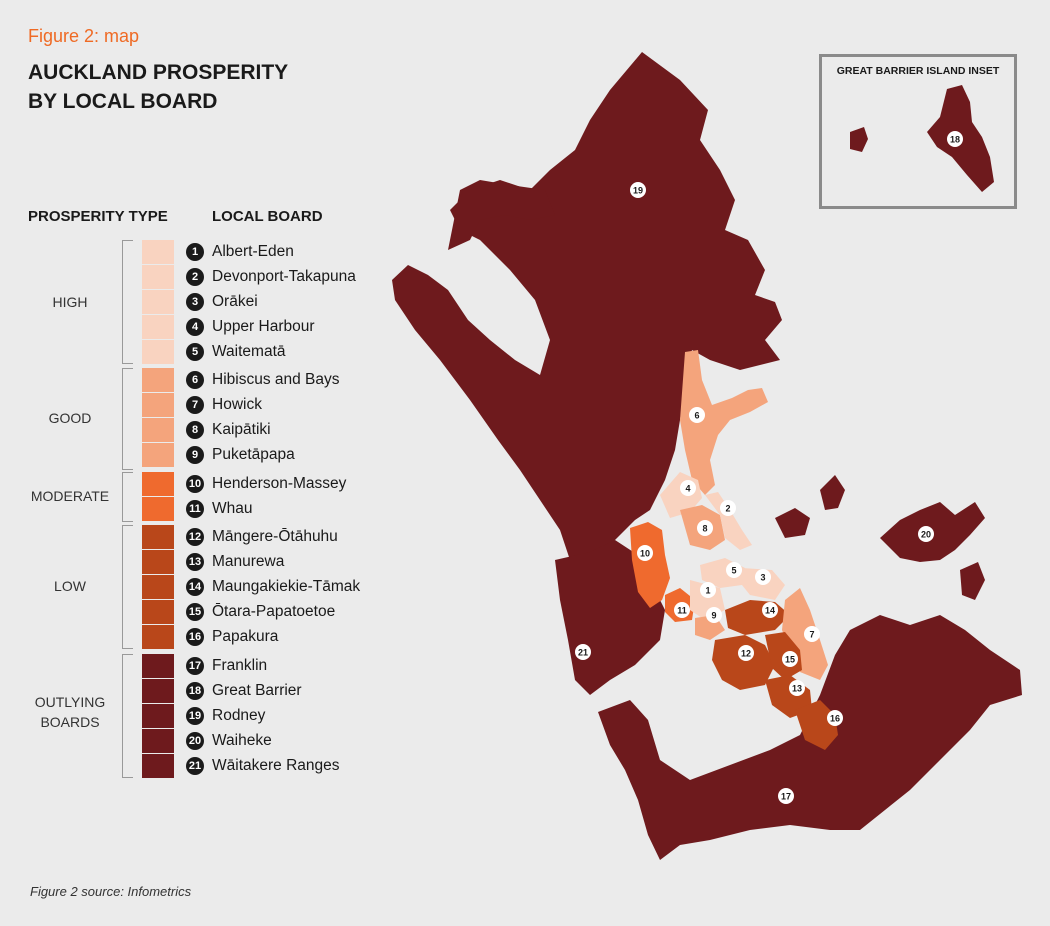 The width and height of the screenshot is (1050, 926). Describe the element at coordinates (275, 536) in the screenshot. I see `legend-board-name: Māngere-Ōtāhuhu` at that location.